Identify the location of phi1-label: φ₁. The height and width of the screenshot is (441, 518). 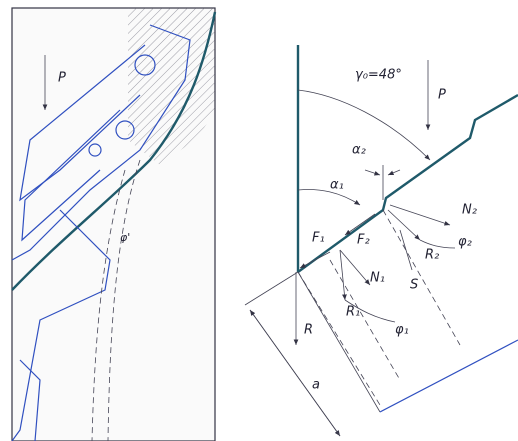
(402, 330).